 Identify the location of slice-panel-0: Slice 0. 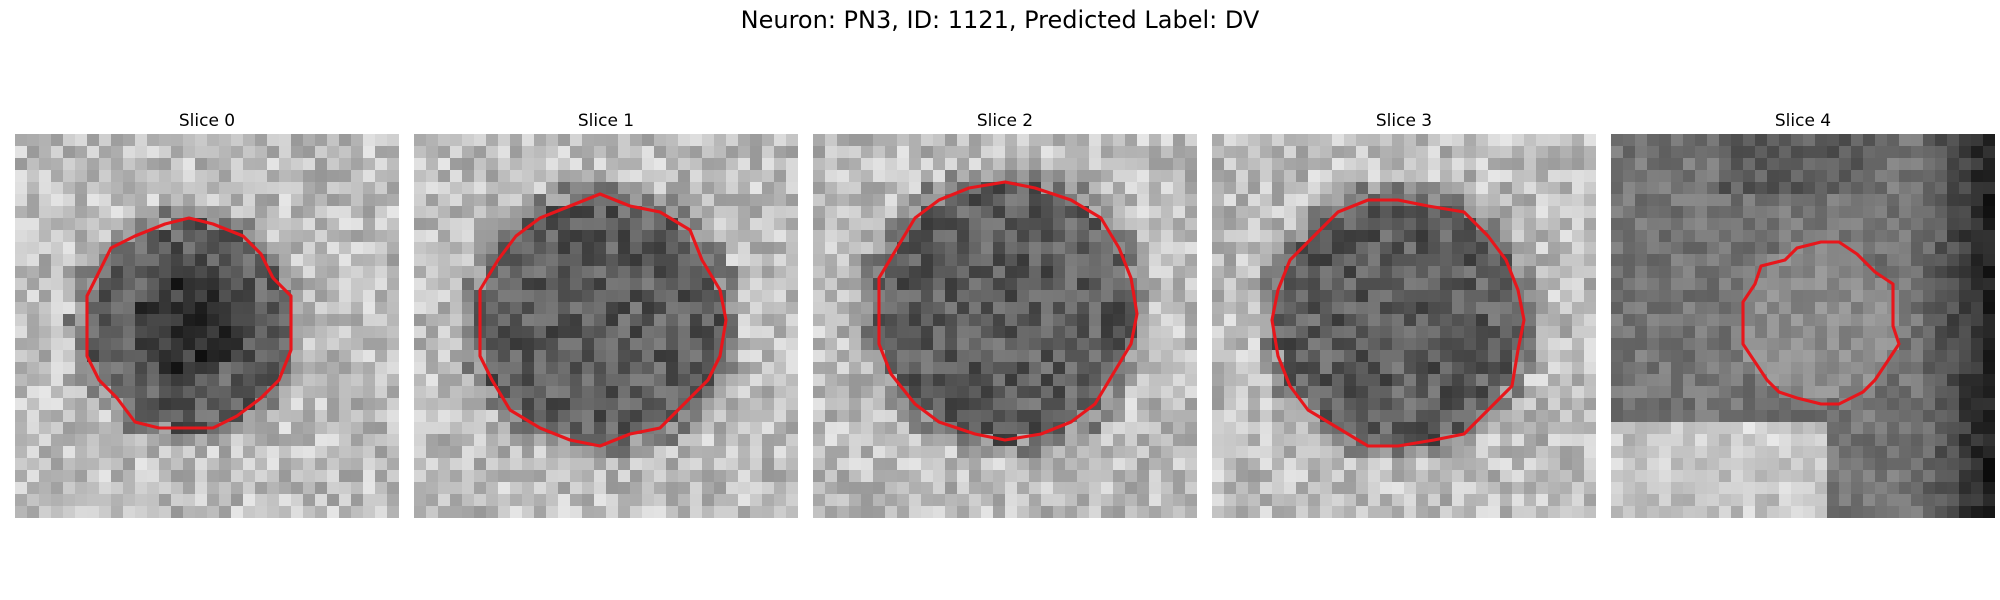
(207, 313).